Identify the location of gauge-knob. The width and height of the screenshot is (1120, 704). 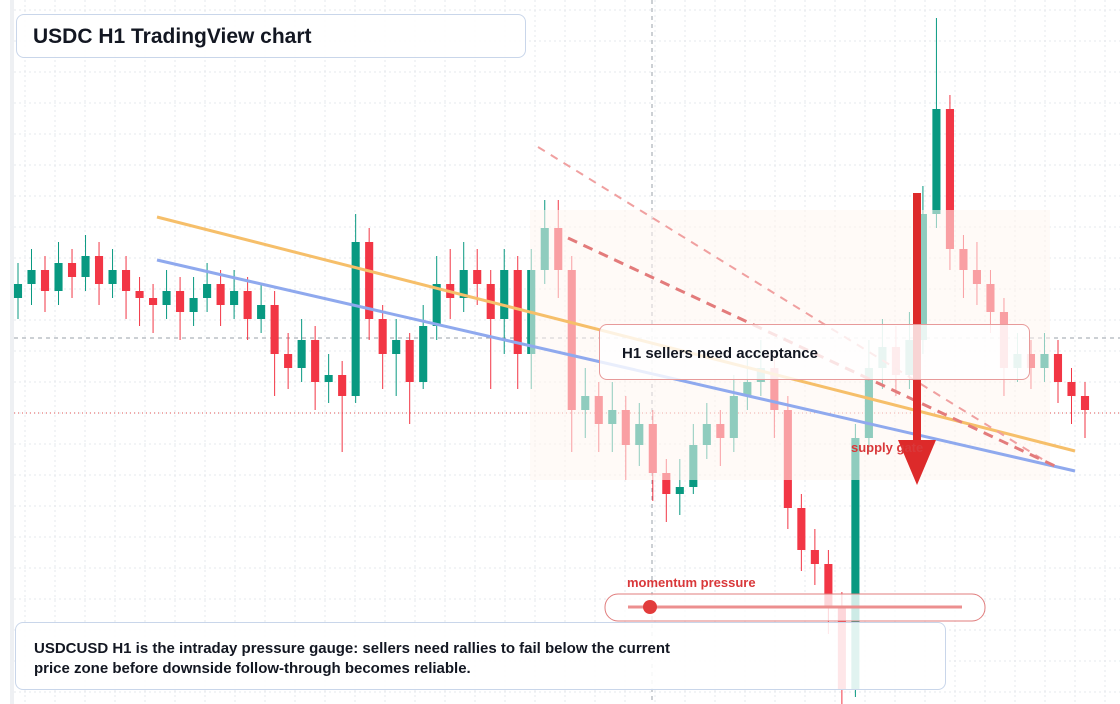
(650, 607).